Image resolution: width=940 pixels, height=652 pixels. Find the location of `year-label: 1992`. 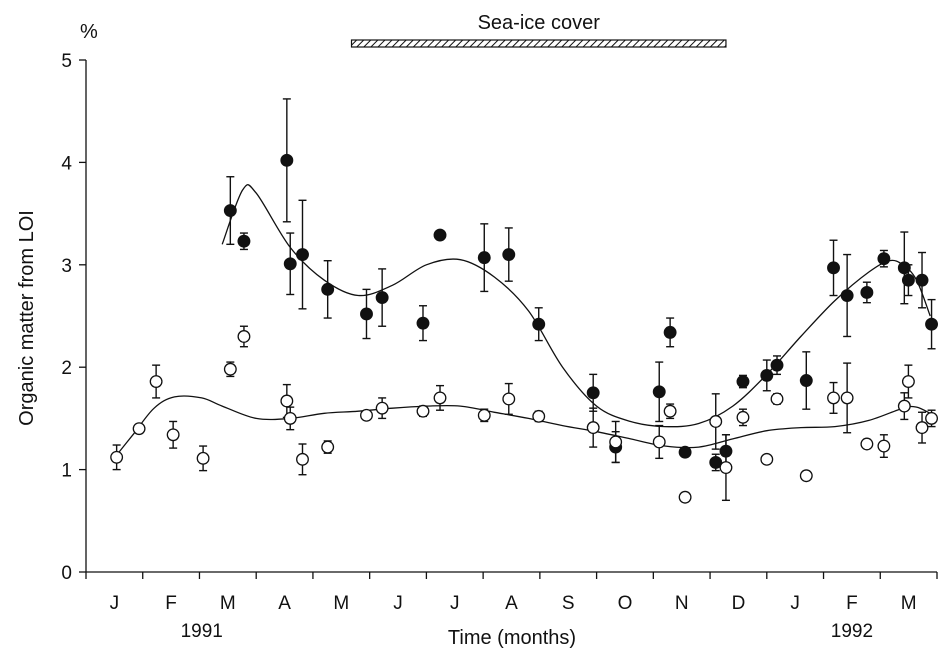

year-label: 1992 is located at coordinates (852, 631).